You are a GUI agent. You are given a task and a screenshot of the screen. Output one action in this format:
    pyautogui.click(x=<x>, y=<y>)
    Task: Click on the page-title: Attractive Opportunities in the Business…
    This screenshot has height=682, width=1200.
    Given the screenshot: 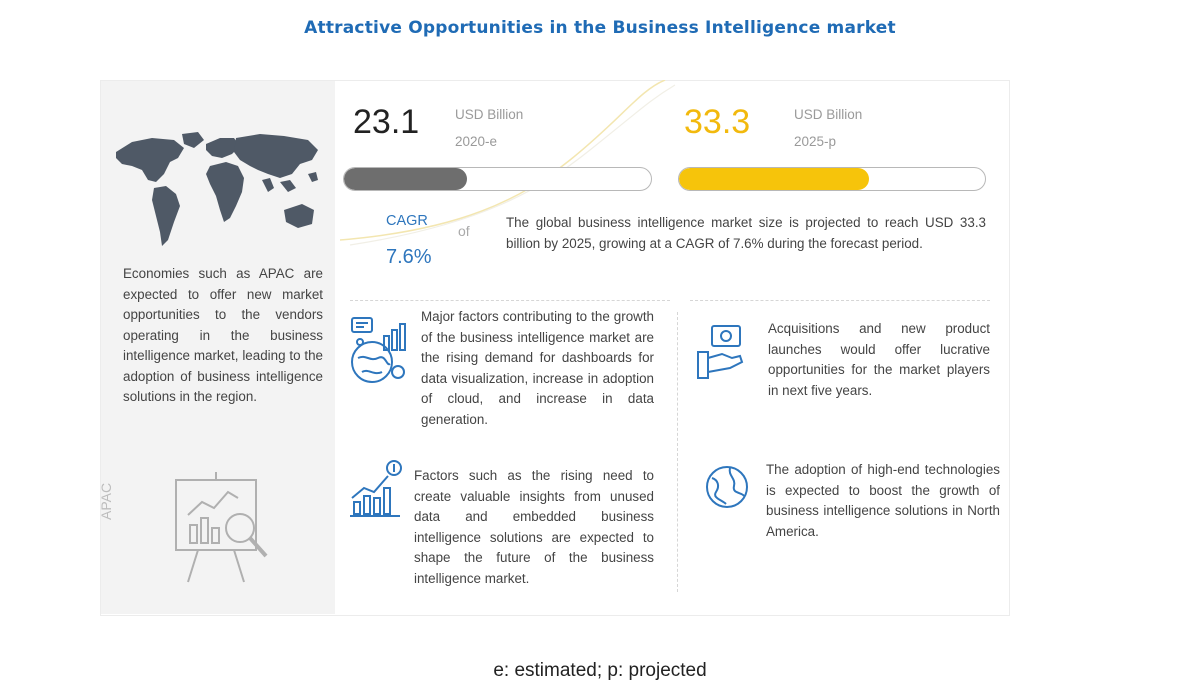 What is the action you would take?
    pyautogui.click(x=600, y=28)
    